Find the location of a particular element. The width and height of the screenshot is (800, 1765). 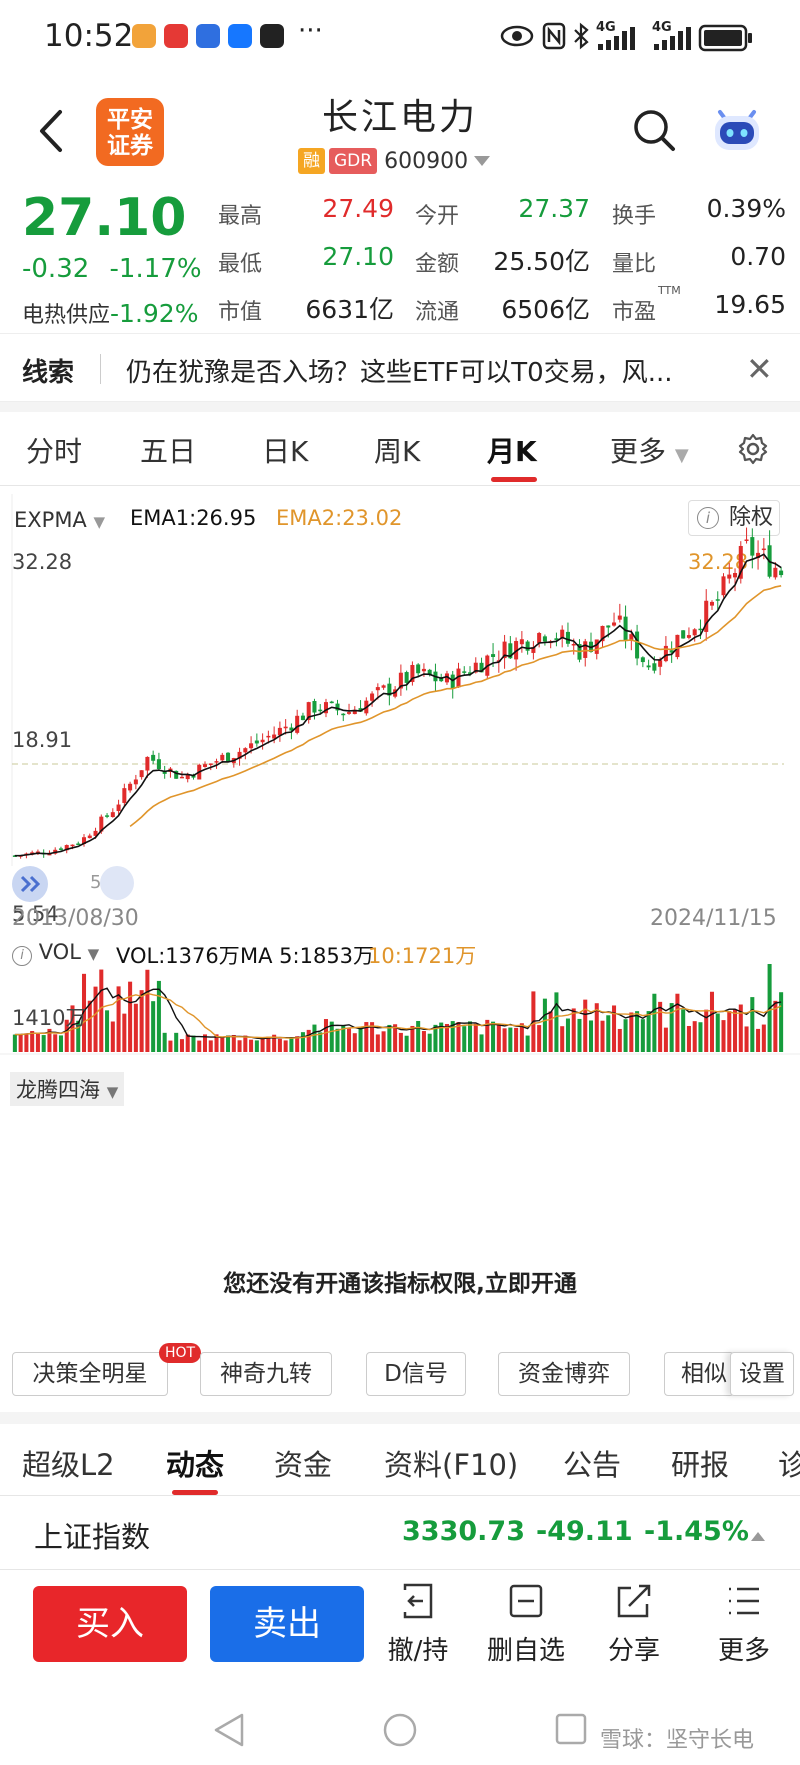

volume-indicator-selector: i VOL ▼ is located at coordinates (55, 953).